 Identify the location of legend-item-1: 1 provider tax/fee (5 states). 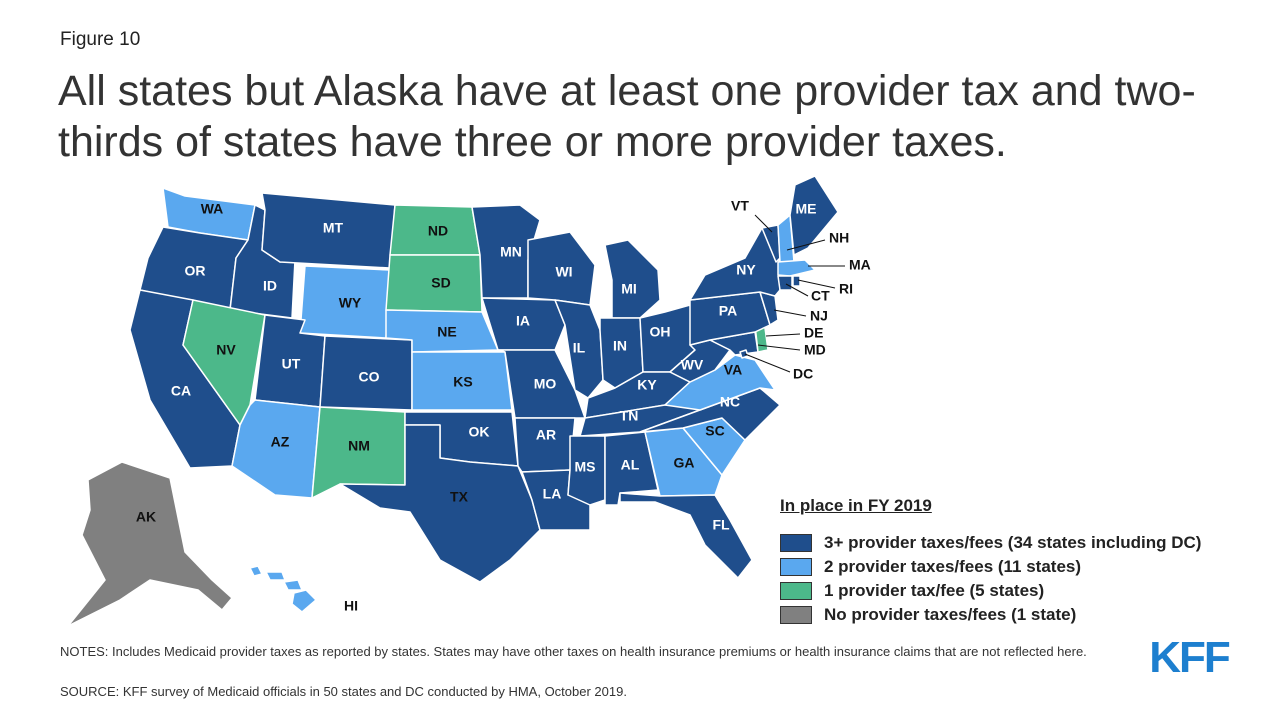
(1020, 591).